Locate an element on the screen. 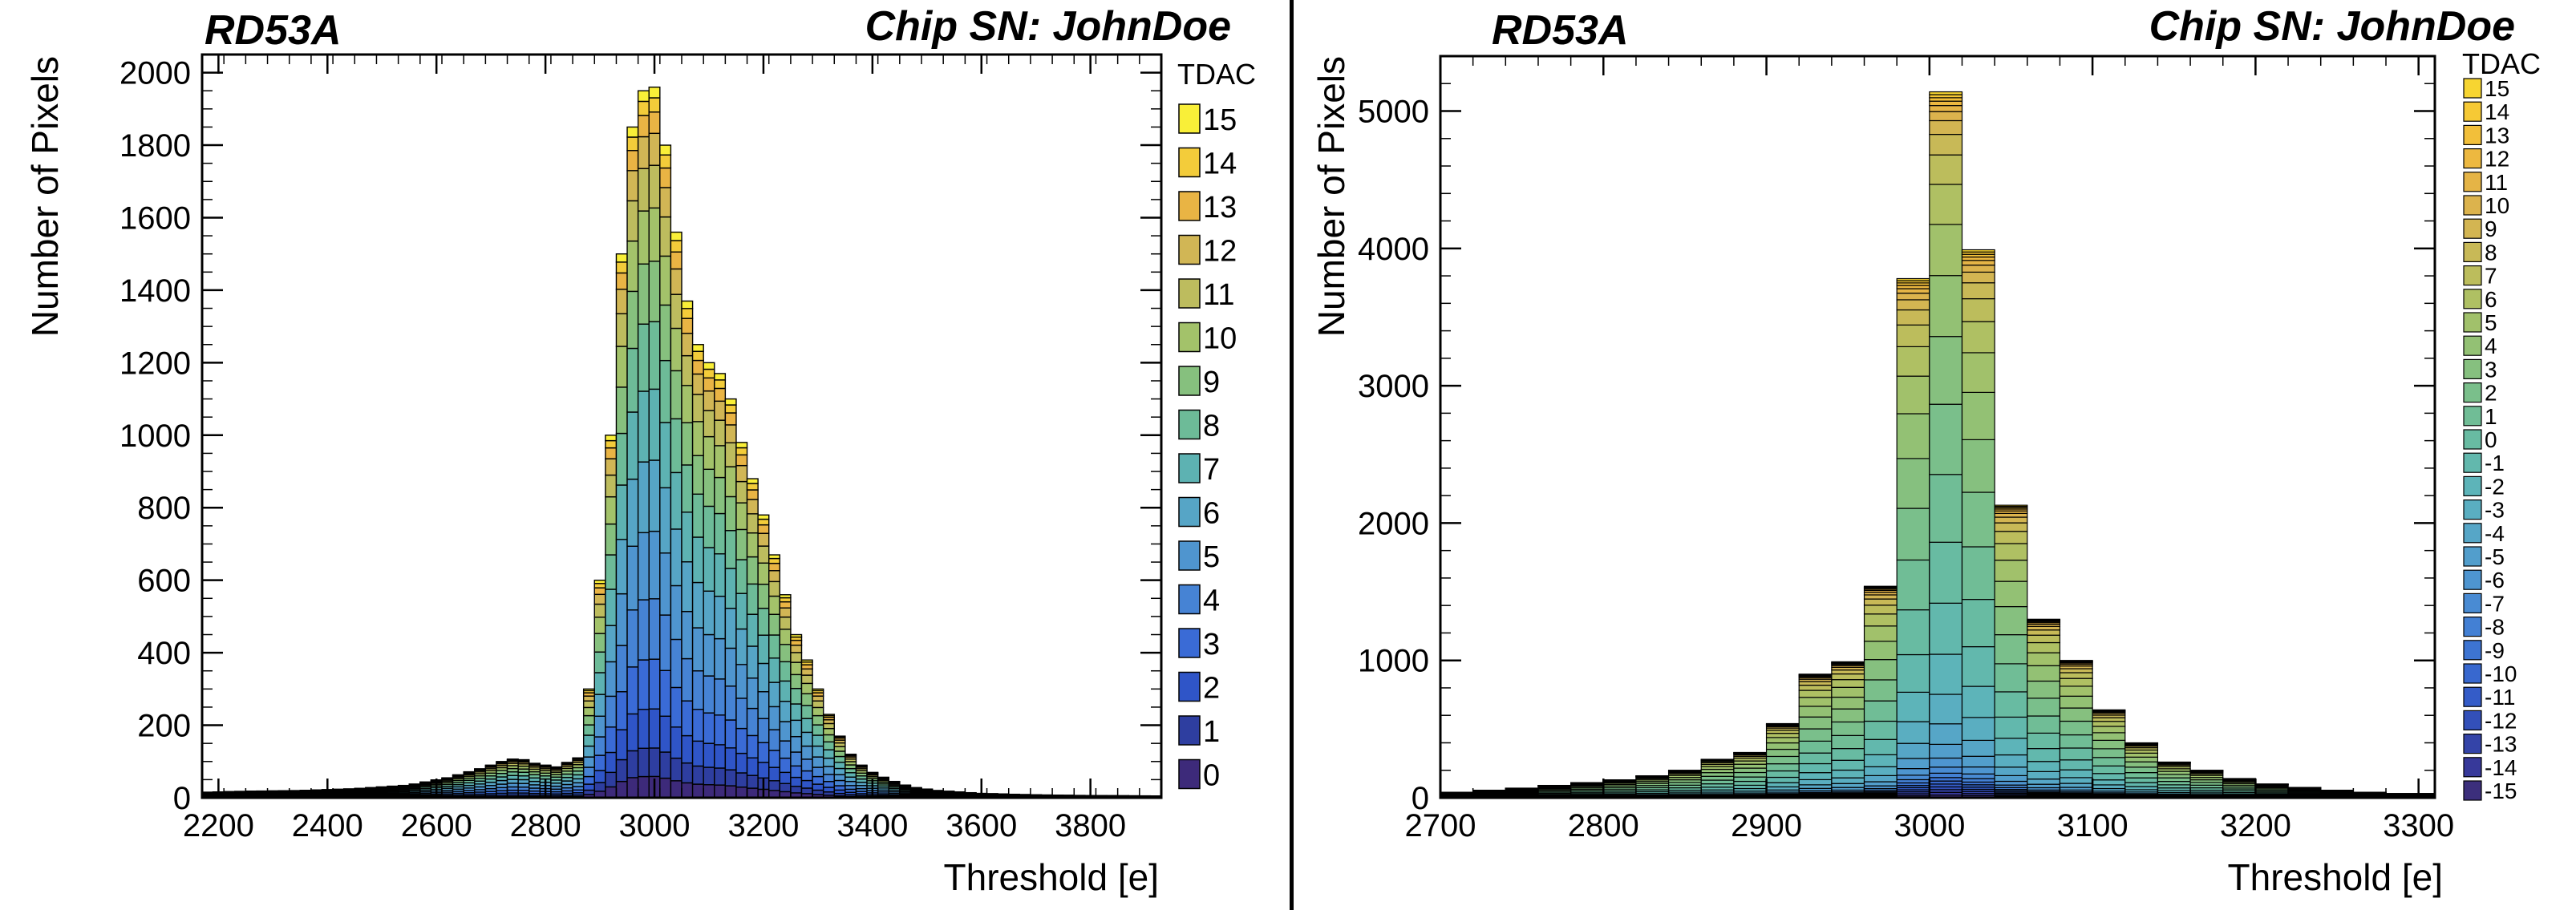 The width and height of the screenshot is (2576, 910). legend-swatch-tdac--13 is located at coordinates (2472, 743).